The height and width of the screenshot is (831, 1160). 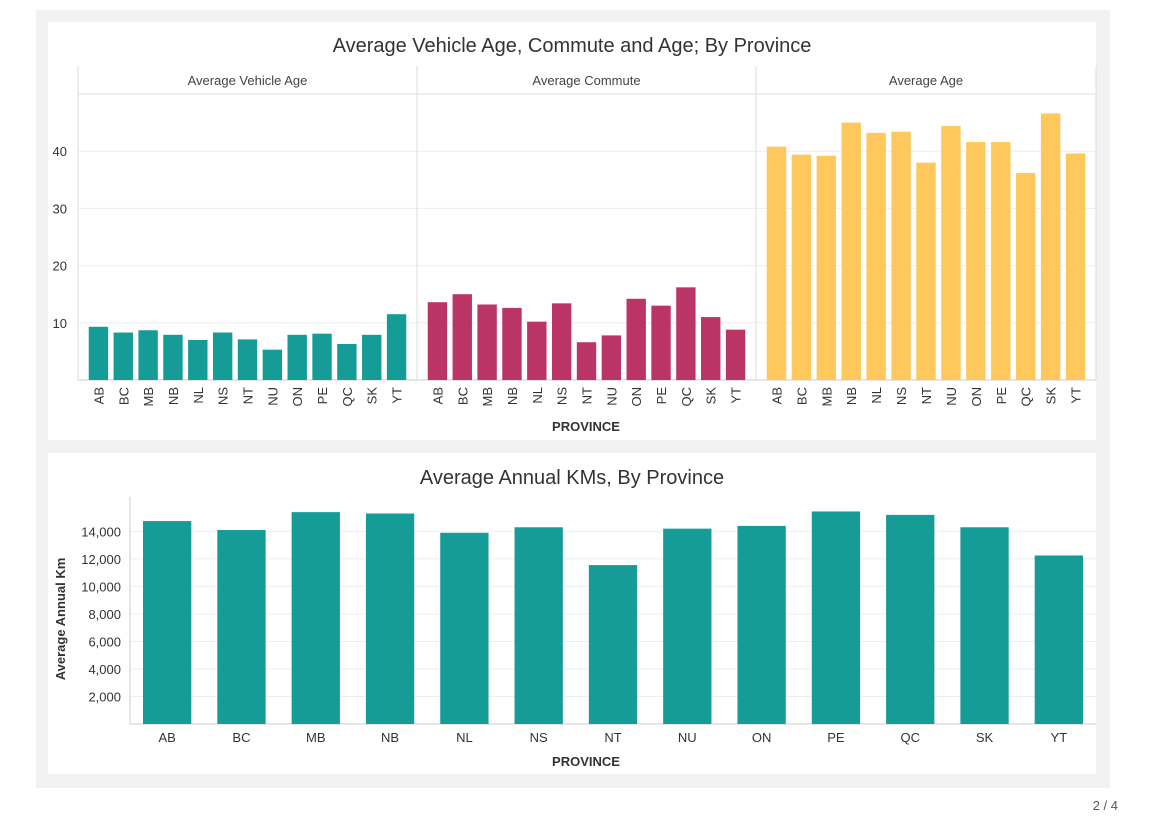 What do you see at coordinates (104, 696) in the screenshot?
I see `y-tick-label: 2,000` at bounding box center [104, 696].